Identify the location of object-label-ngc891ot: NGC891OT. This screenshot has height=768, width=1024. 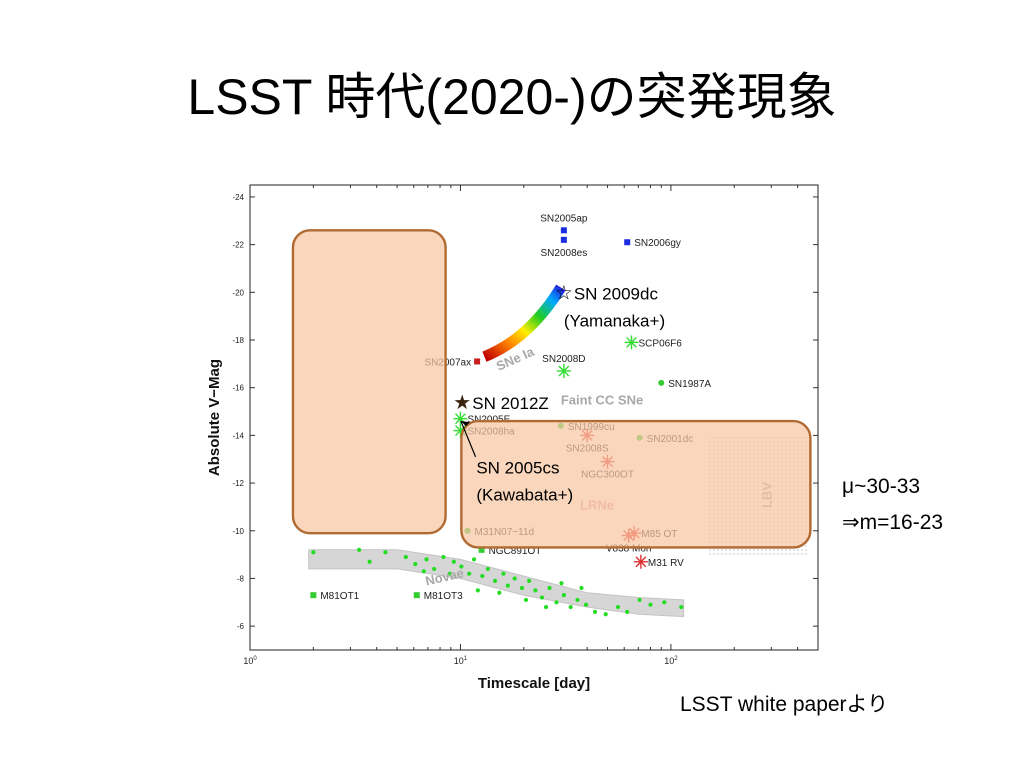
(515, 551).